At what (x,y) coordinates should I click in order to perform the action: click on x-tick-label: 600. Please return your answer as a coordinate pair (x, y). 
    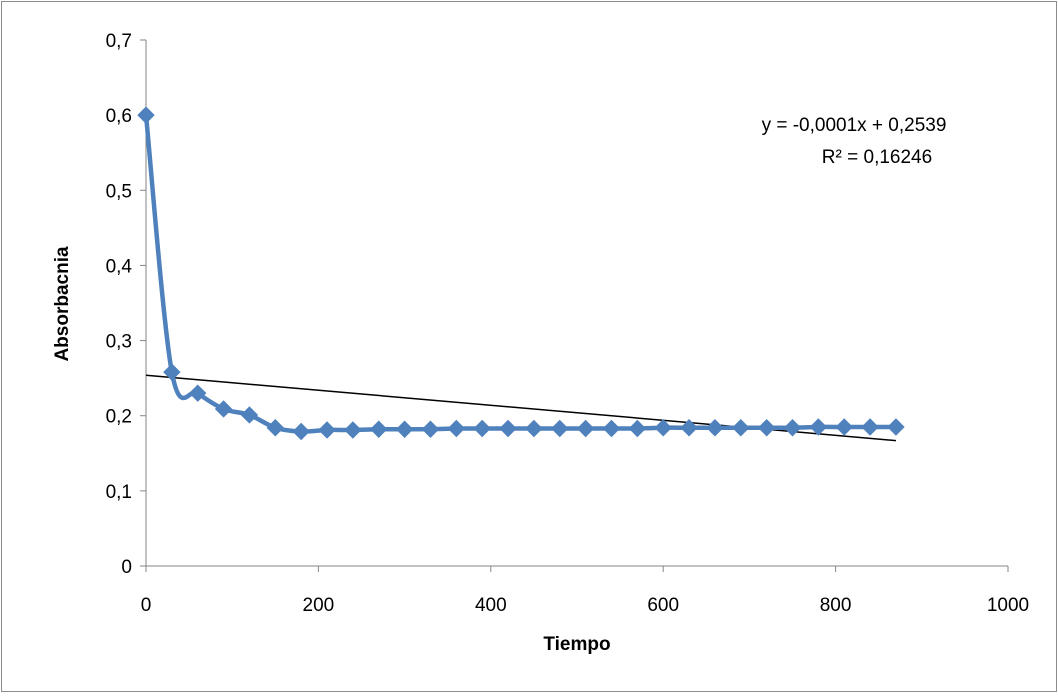
    Looking at the image, I should click on (663, 605).